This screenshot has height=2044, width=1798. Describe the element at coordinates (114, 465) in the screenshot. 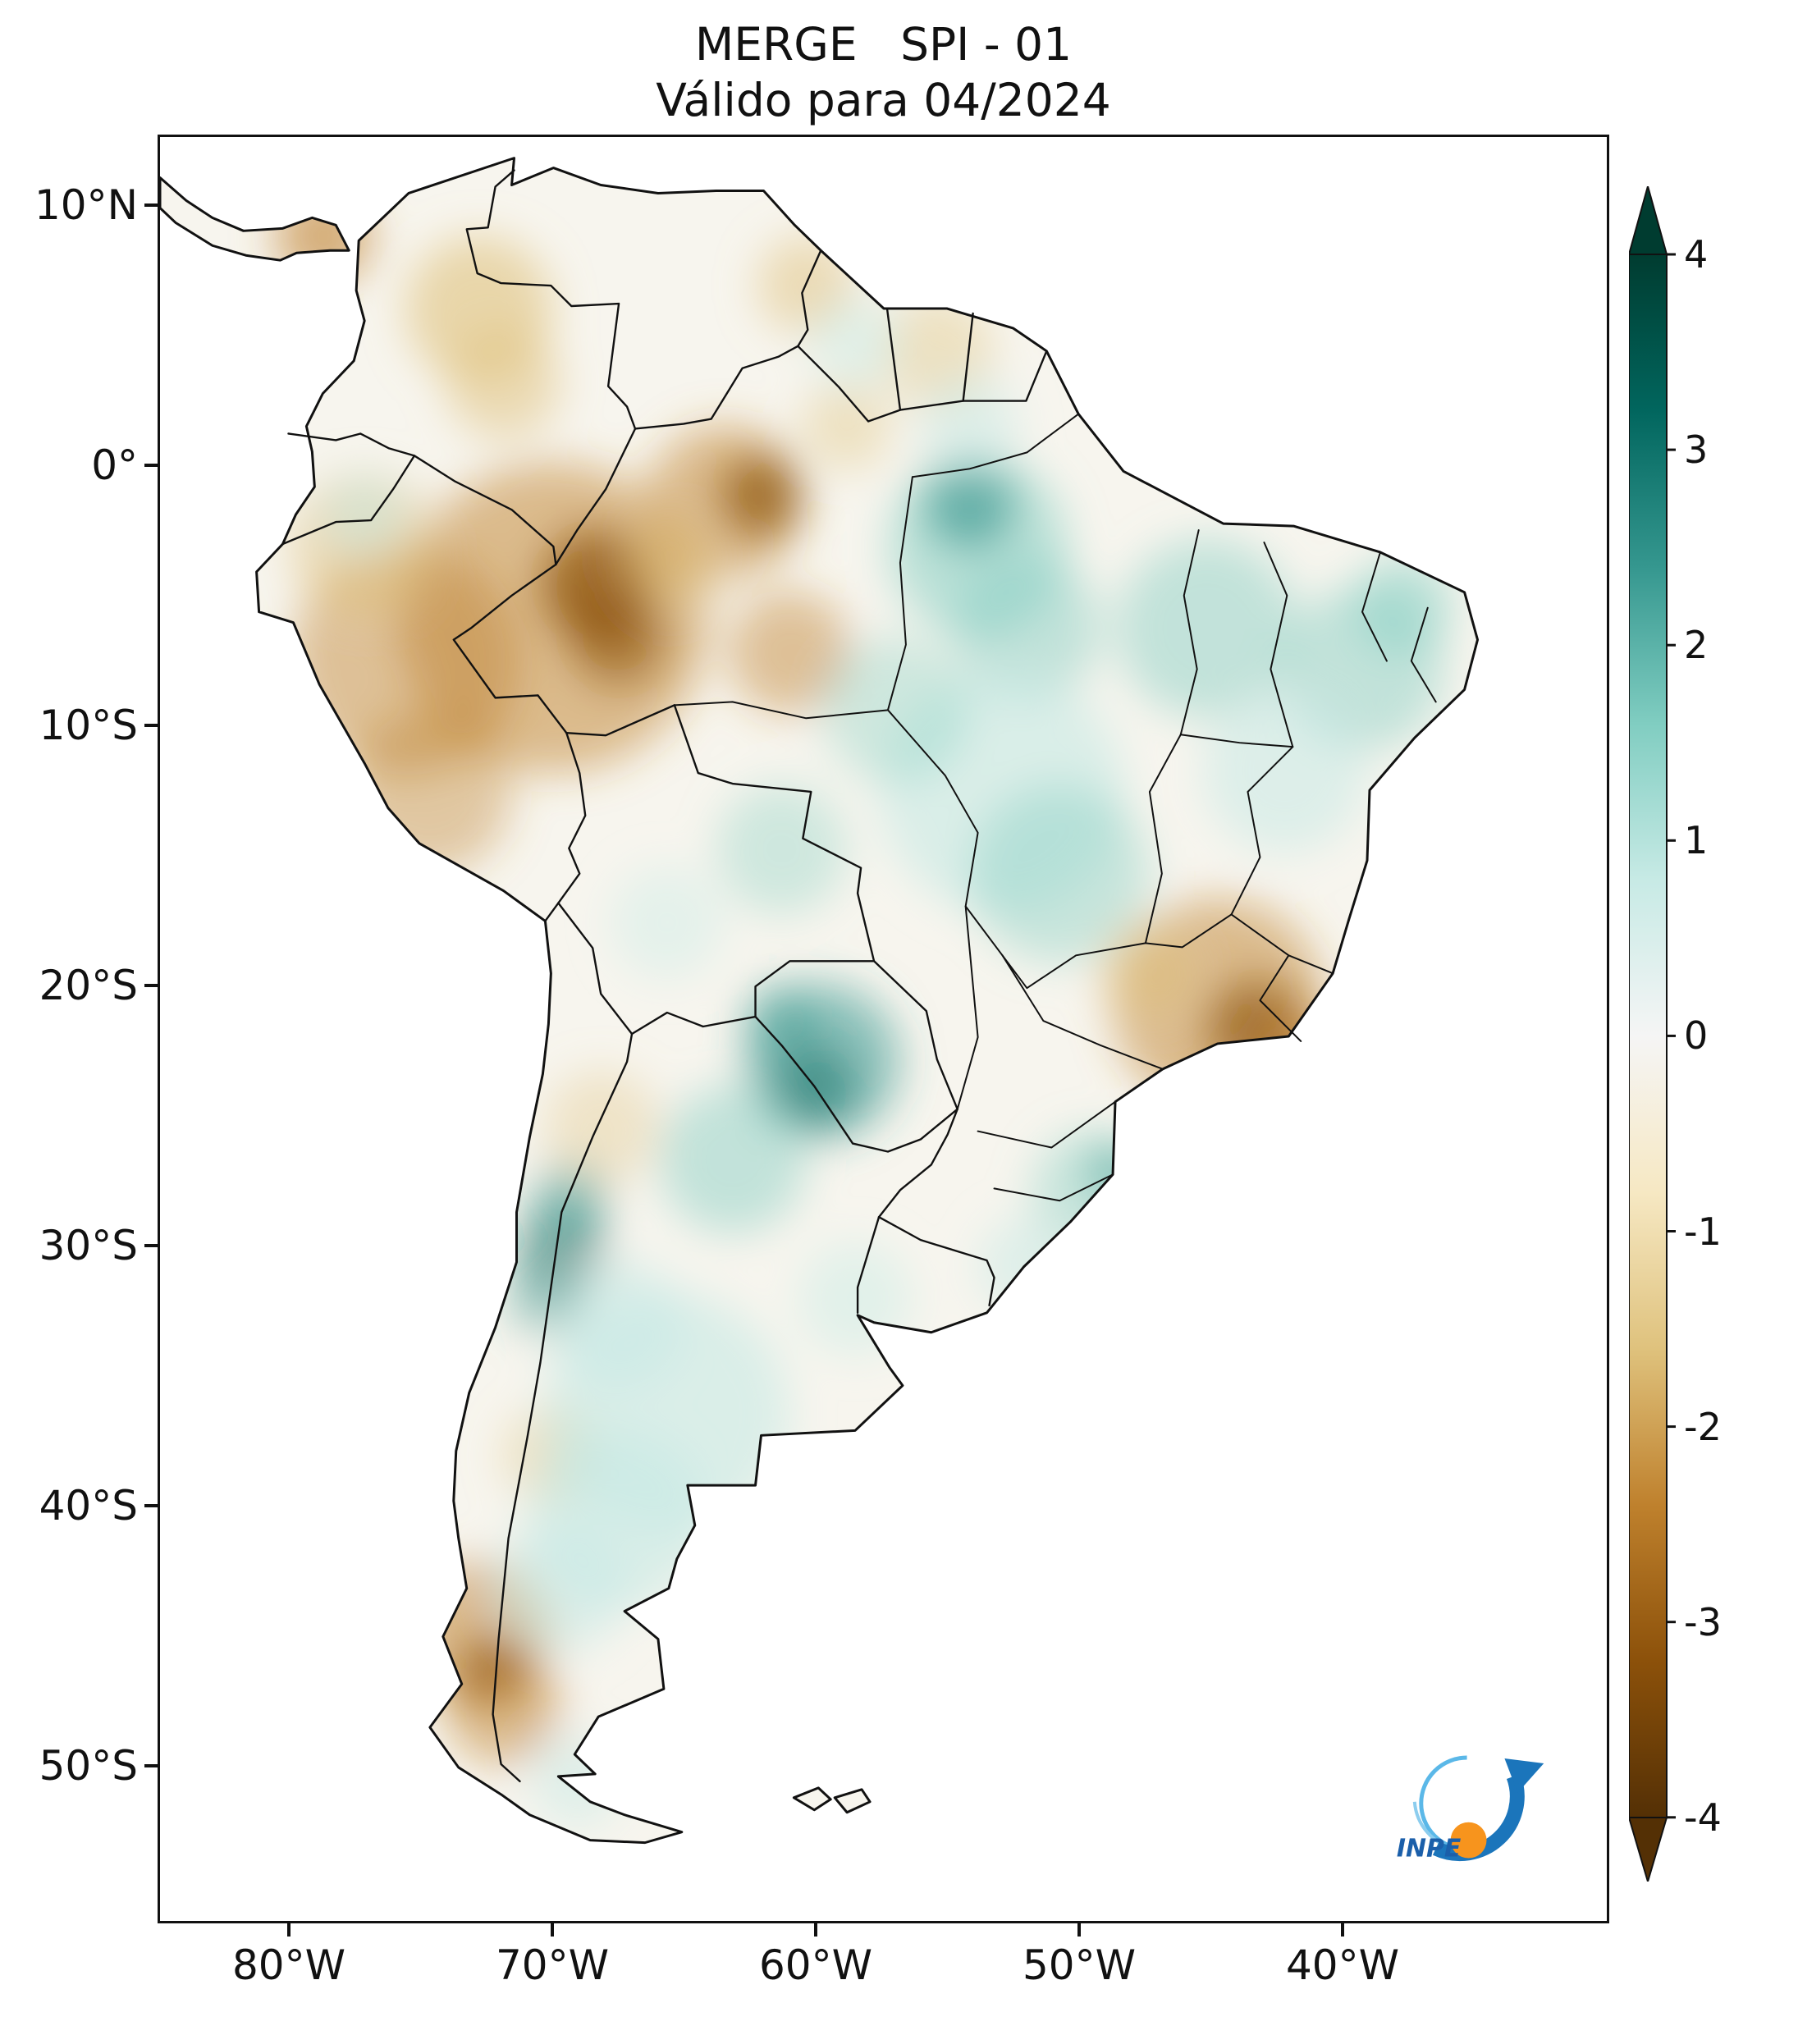

I see `y-tick-label: 0°` at that location.